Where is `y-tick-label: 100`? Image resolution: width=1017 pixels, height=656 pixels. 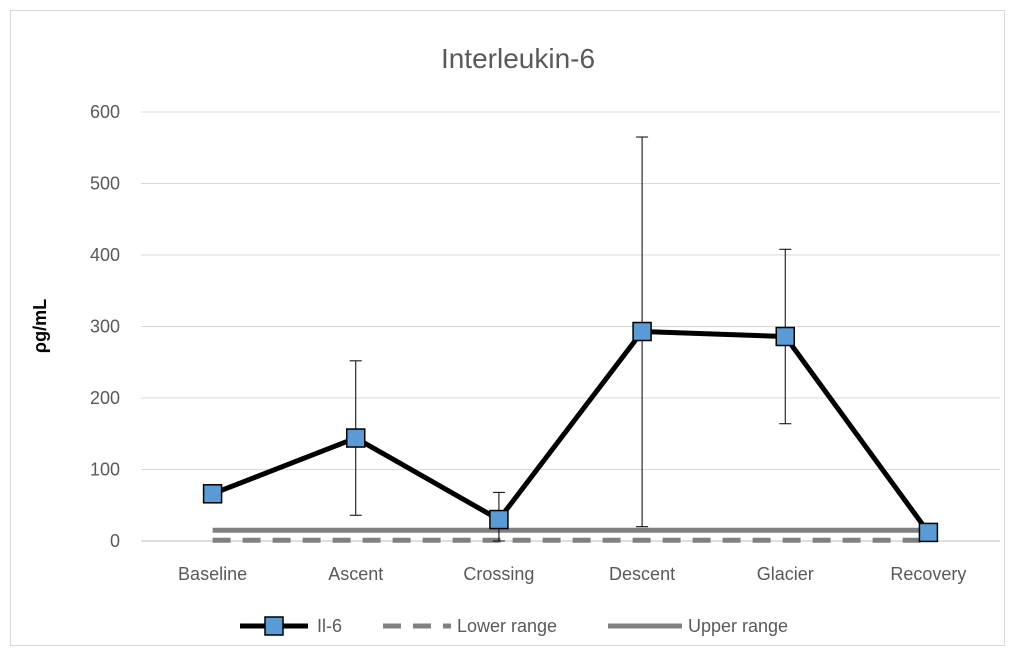 y-tick-label: 100 is located at coordinates (105, 470).